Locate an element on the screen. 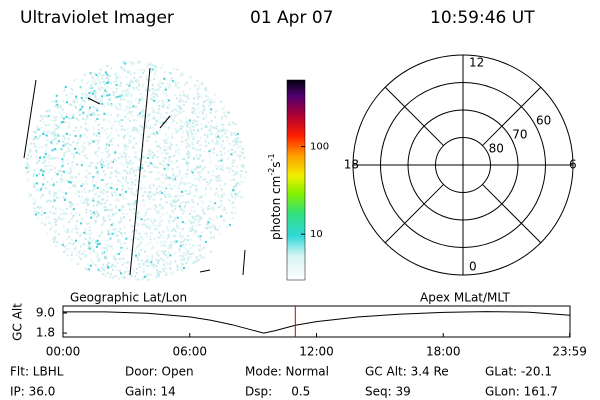  radial-line is located at coordinates (414, 116).